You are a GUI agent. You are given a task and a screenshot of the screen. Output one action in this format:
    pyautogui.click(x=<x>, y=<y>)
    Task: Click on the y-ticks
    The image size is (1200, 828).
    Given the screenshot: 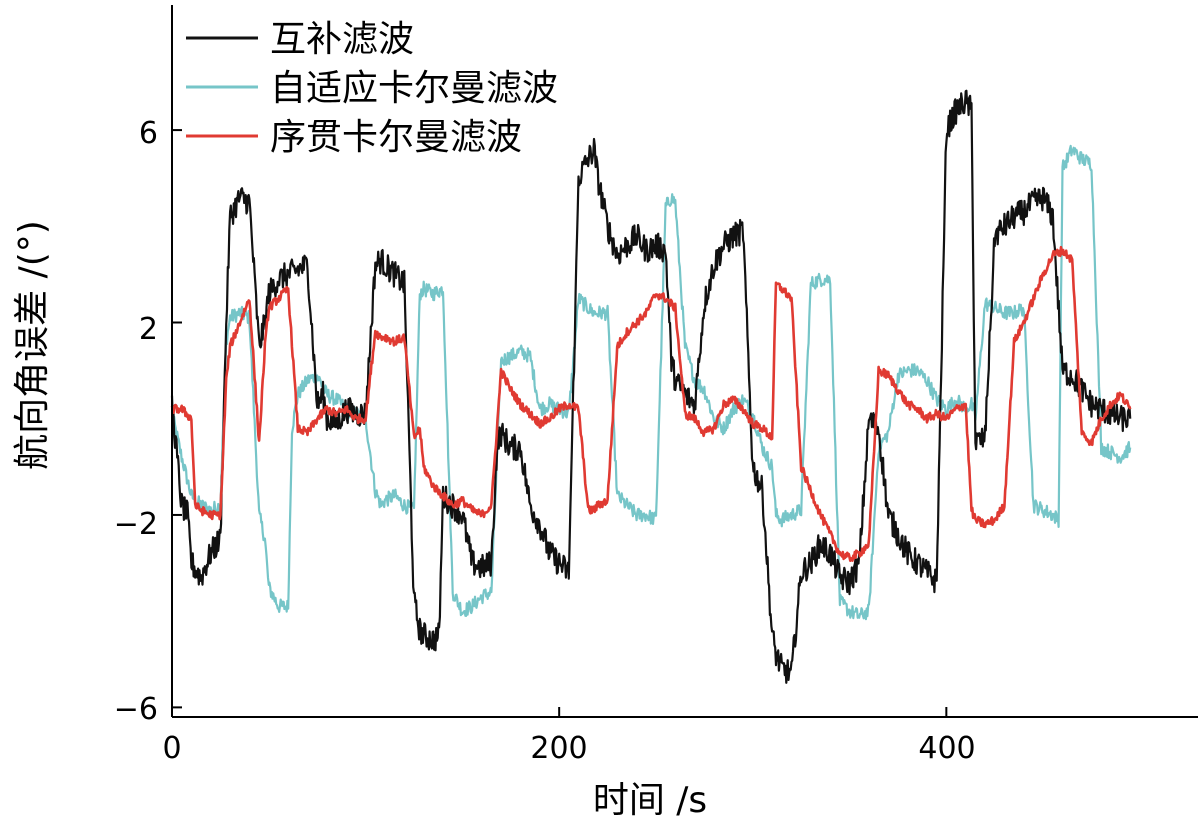 What is the action you would take?
    pyautogui.click(x=177, y=419)
    